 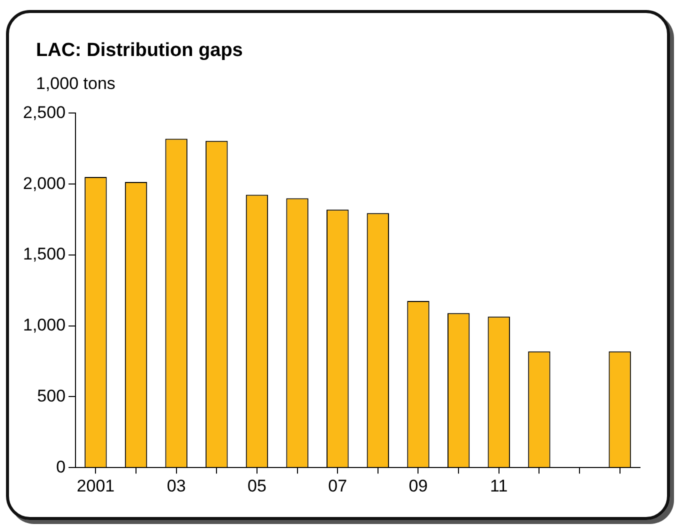 I want to click on x-tick-label: 07, so click(x=338, y=486).